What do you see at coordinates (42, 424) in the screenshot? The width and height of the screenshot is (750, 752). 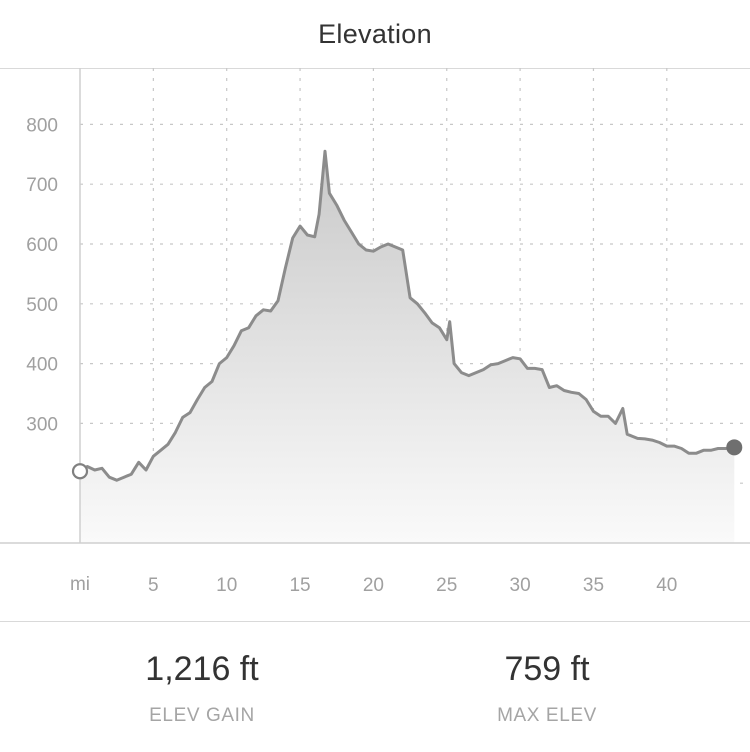 I see `y-tick-label: 300` at bounding box center [42, 424].